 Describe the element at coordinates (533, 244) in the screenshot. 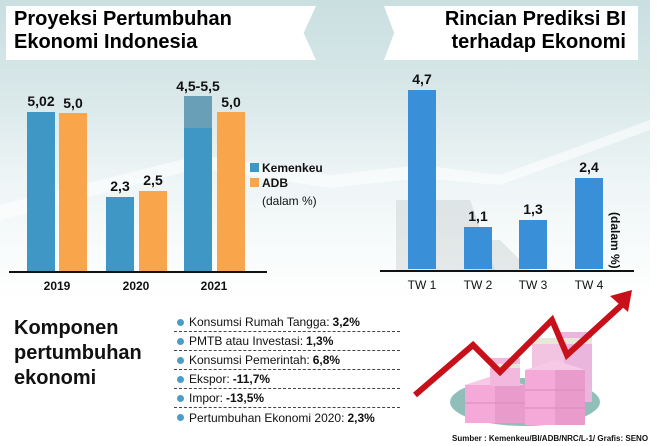

I see `bar-tw3` at that location.